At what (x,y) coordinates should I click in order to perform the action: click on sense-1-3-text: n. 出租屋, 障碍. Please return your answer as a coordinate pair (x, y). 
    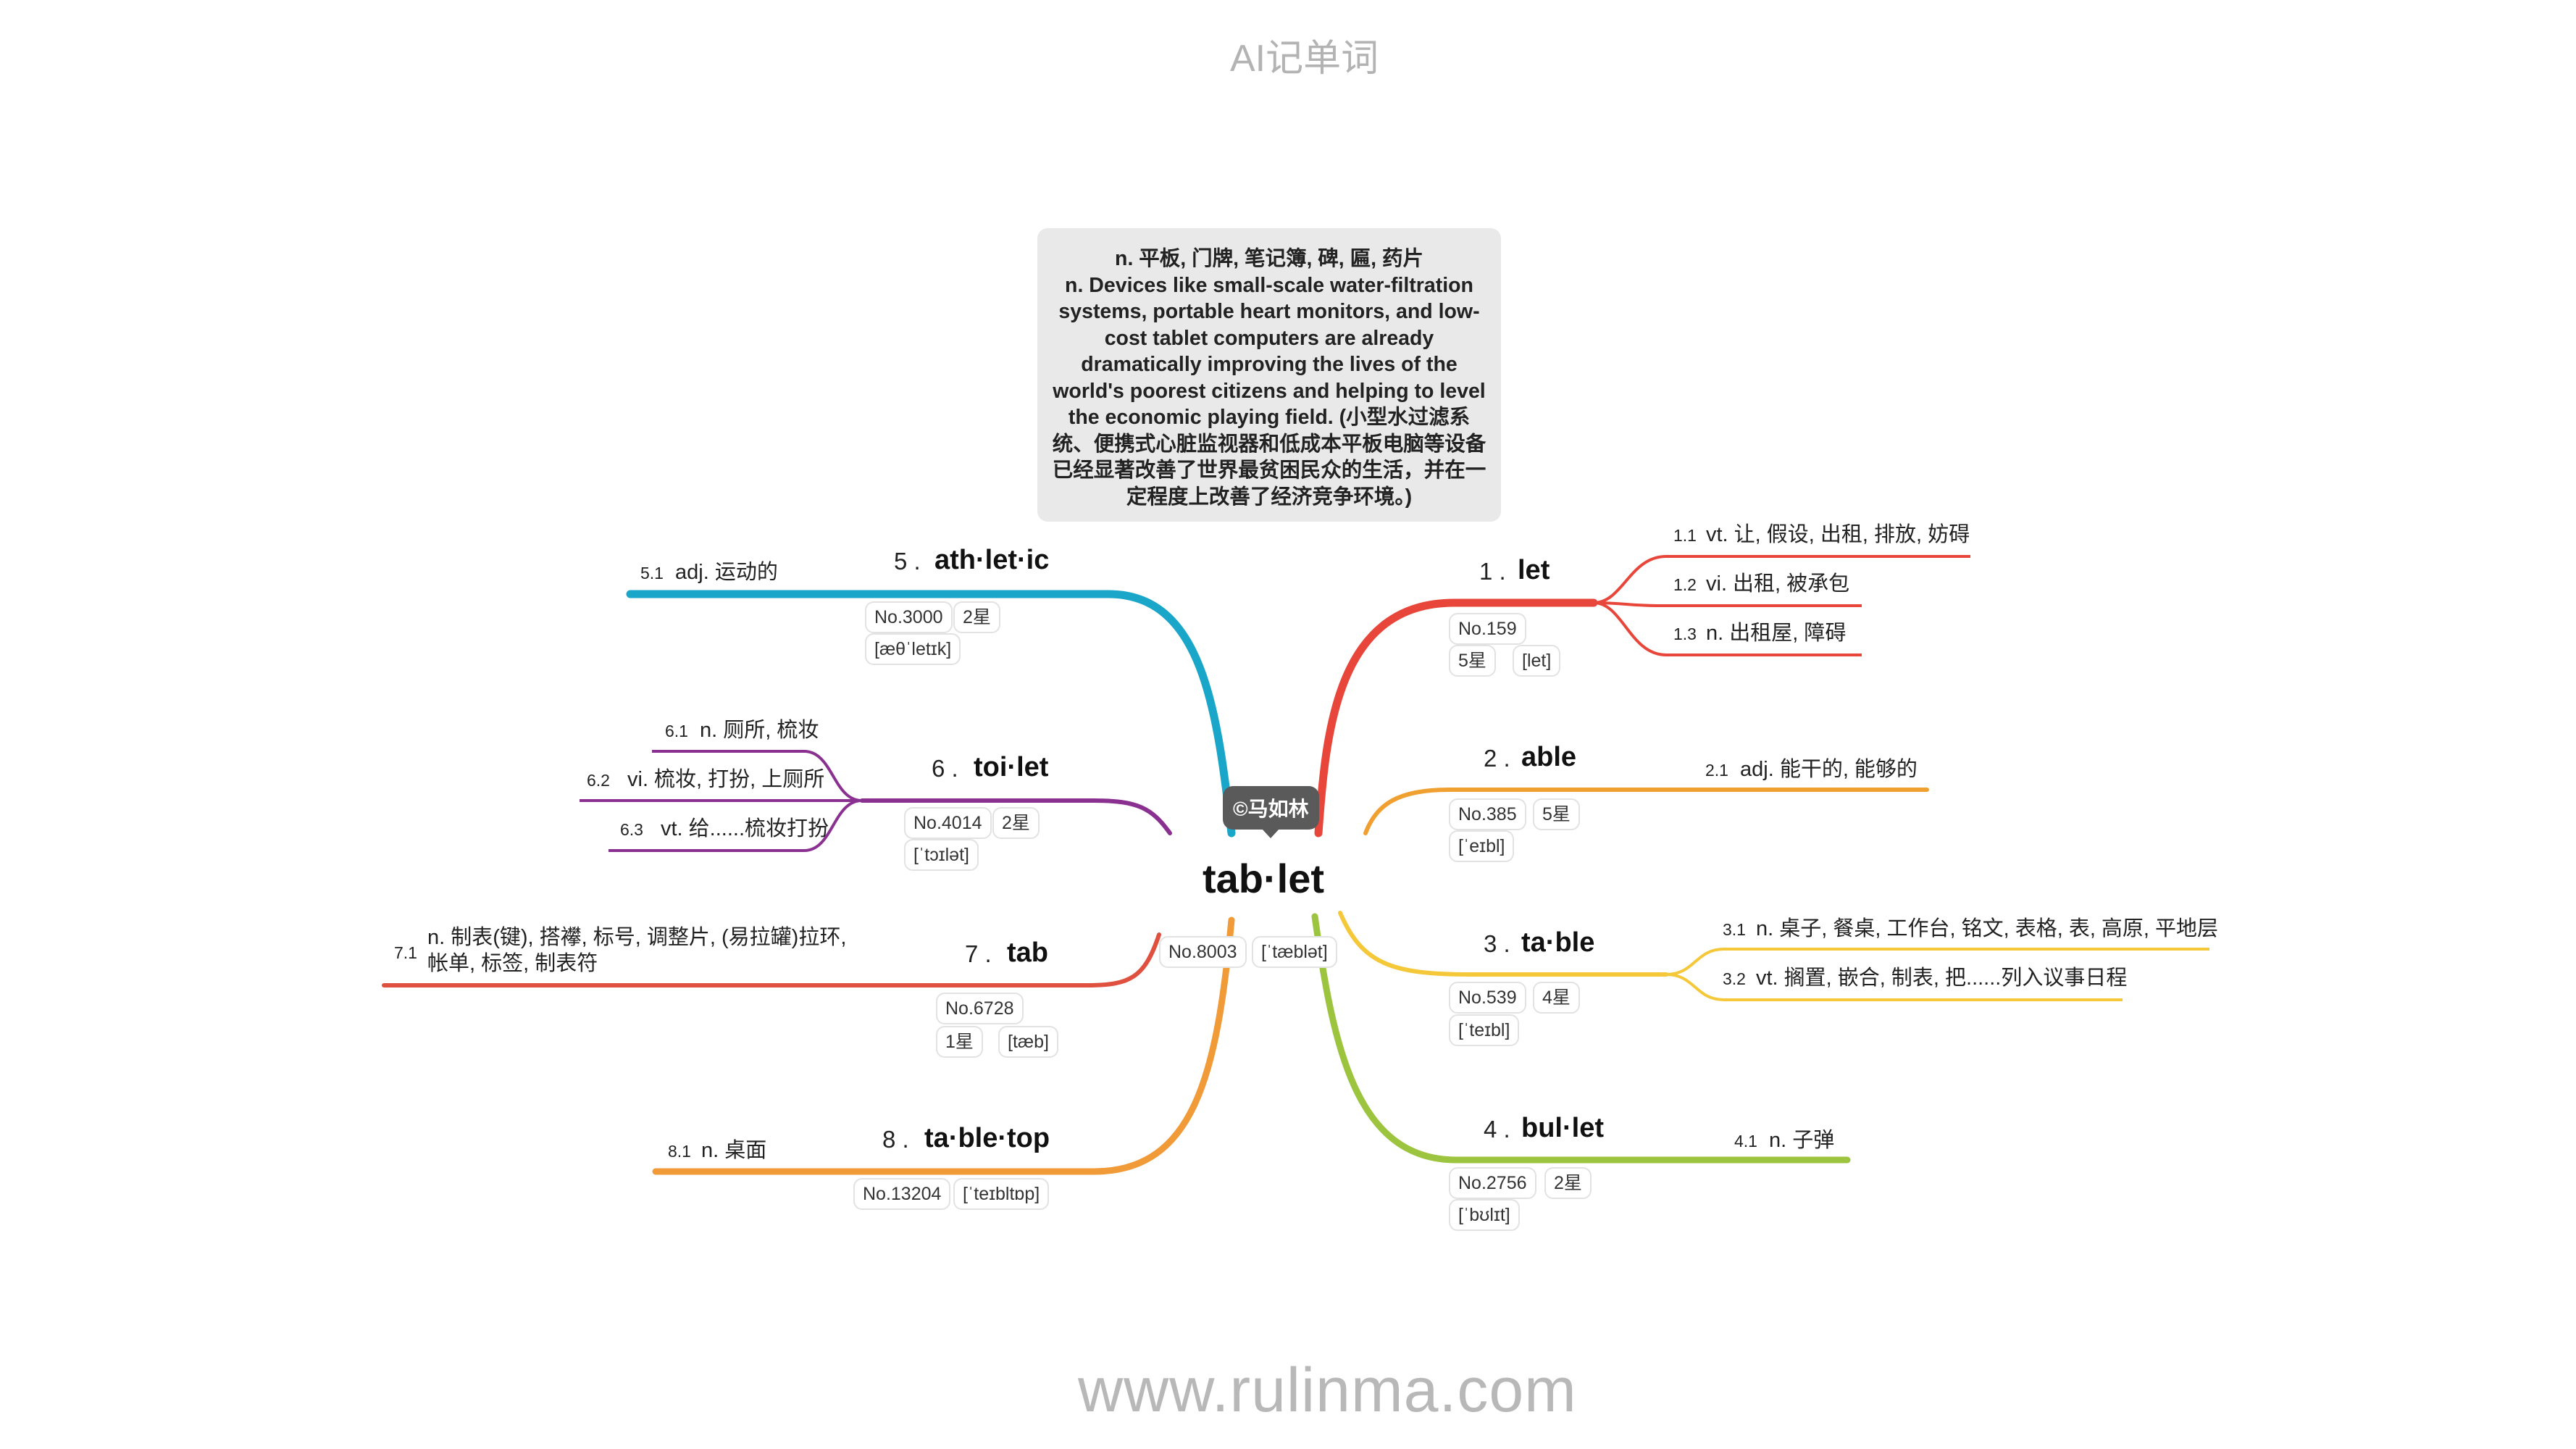
    Looking at the image, I should click on (1776, 634).